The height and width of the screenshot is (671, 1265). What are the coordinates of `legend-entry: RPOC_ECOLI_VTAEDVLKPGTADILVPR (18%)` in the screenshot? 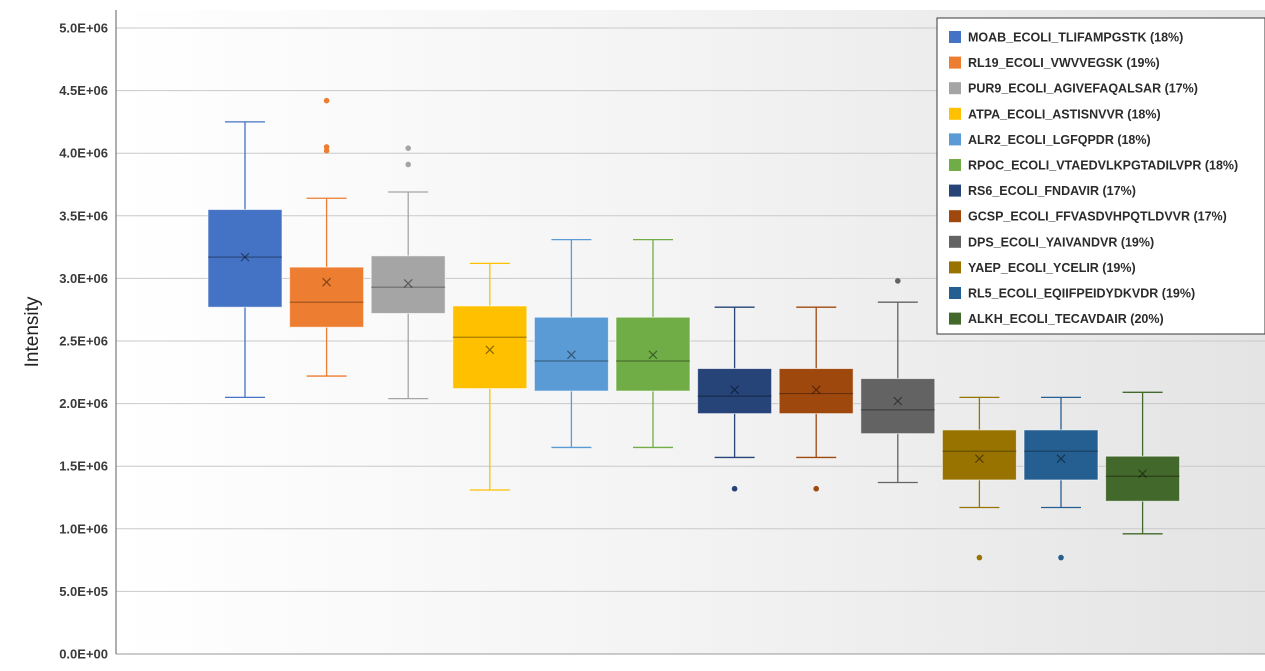 It's located at (1103, 166).